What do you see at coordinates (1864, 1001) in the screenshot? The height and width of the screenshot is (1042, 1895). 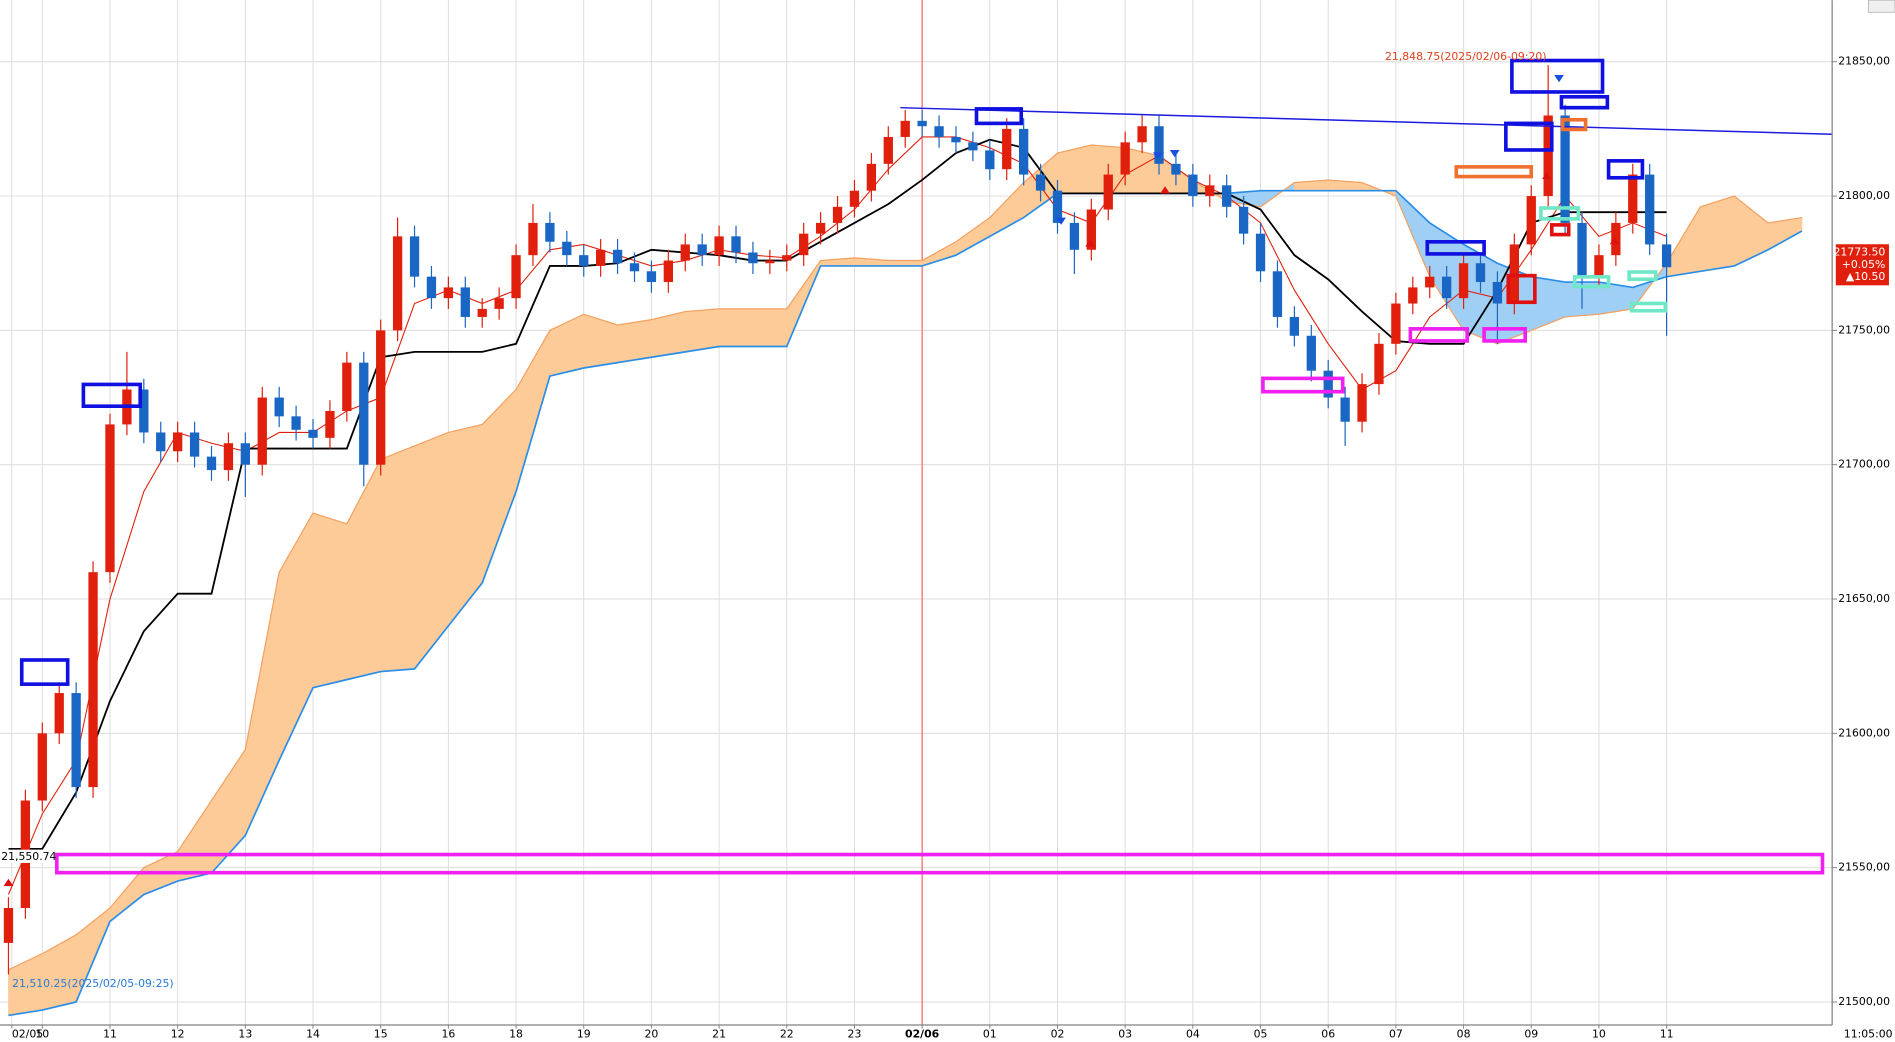 I see `y-tick-label: 21500,00` at bounding box center [1864, 1001].